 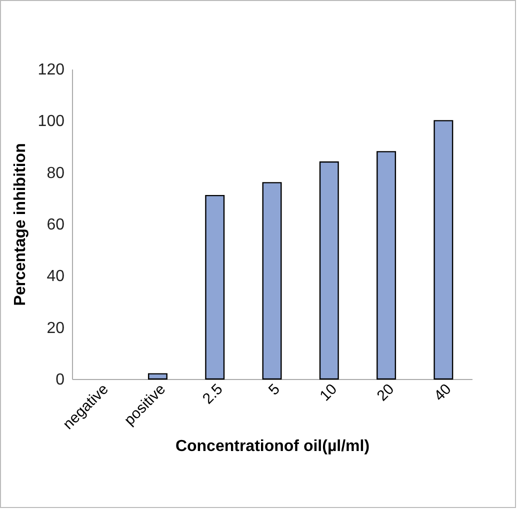 What do you see at coordinates (60, 380) in the screenshot?
I see `y-tick-label: 0` at bounding box center [60, 380].